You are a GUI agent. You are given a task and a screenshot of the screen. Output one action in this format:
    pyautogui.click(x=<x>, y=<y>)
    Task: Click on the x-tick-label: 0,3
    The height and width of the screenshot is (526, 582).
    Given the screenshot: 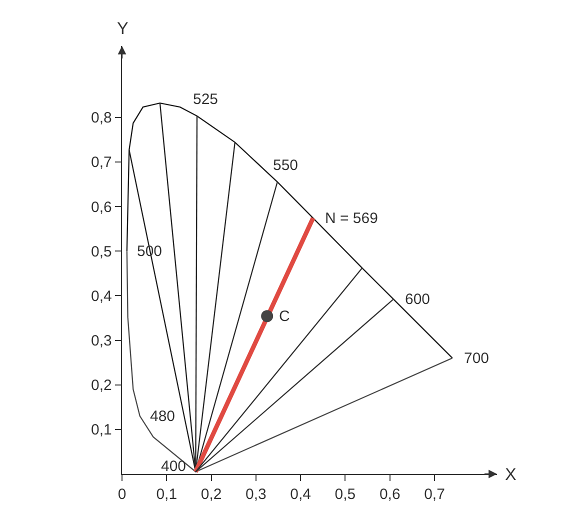 What is the action you would take?
    pyautogui.click(x=256, y=495)
    